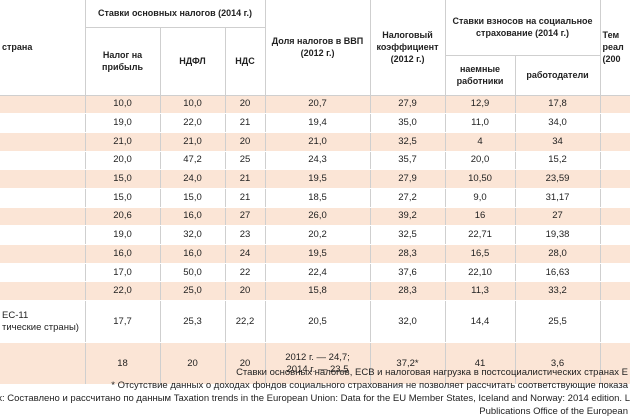 The image size is (630, 416). Describe the element at coordinates (558, 105) in the screenshot. I see `table-cell: 17,8` at that location.